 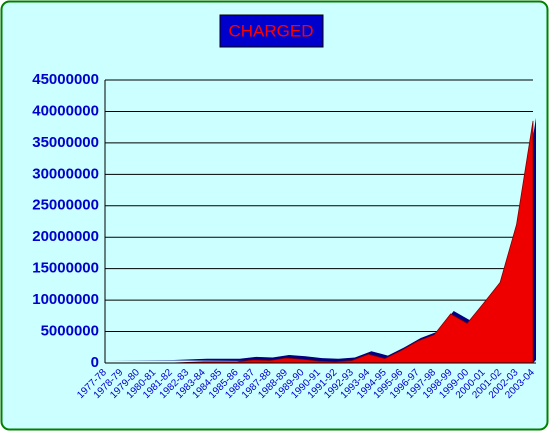 What do you see at coordinates (65, 268) in the screenshot?
I see `y-tick-label: 15000000` at bounding box center [65, 268].